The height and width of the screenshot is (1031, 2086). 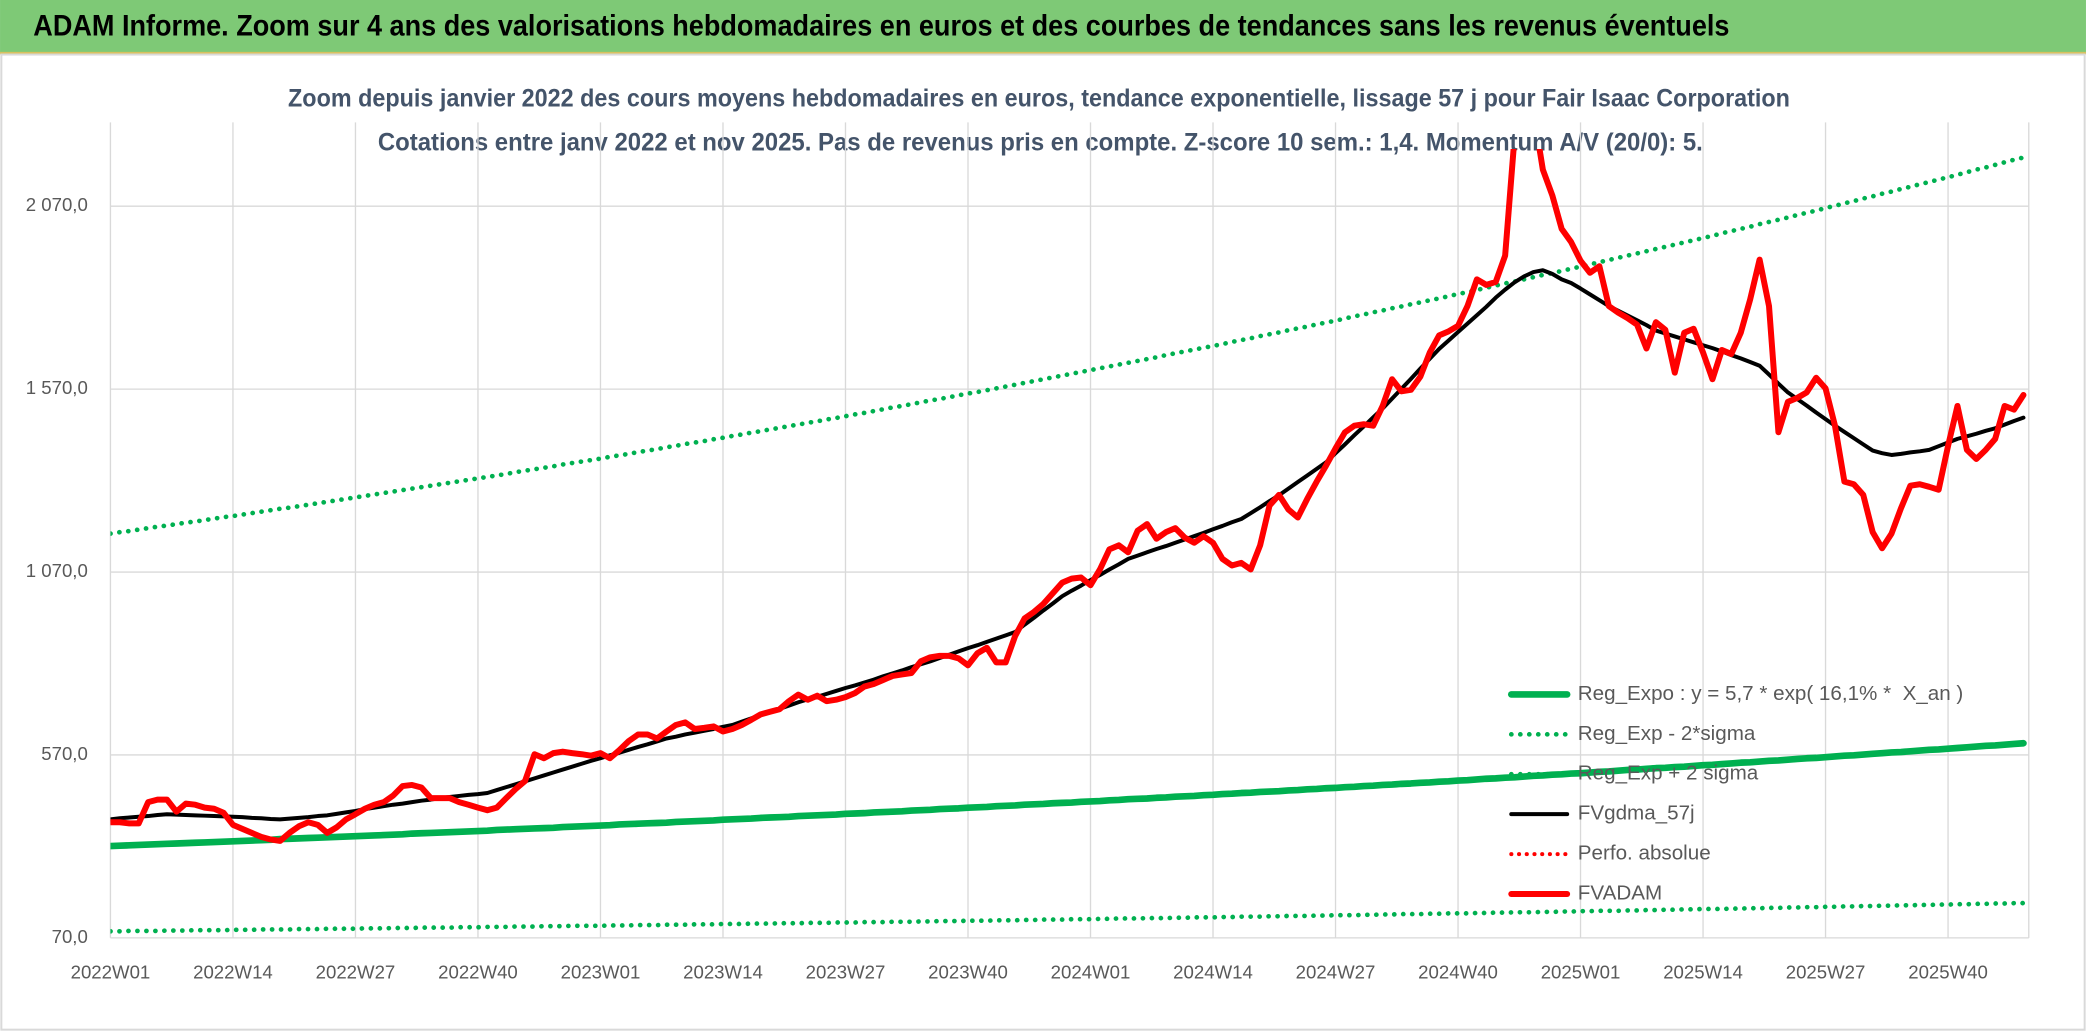 What do you see at coordinates (57, 204) in the screenshot?
I see `y-tick-label: 2 070,0` at bounding box center [57, 204].